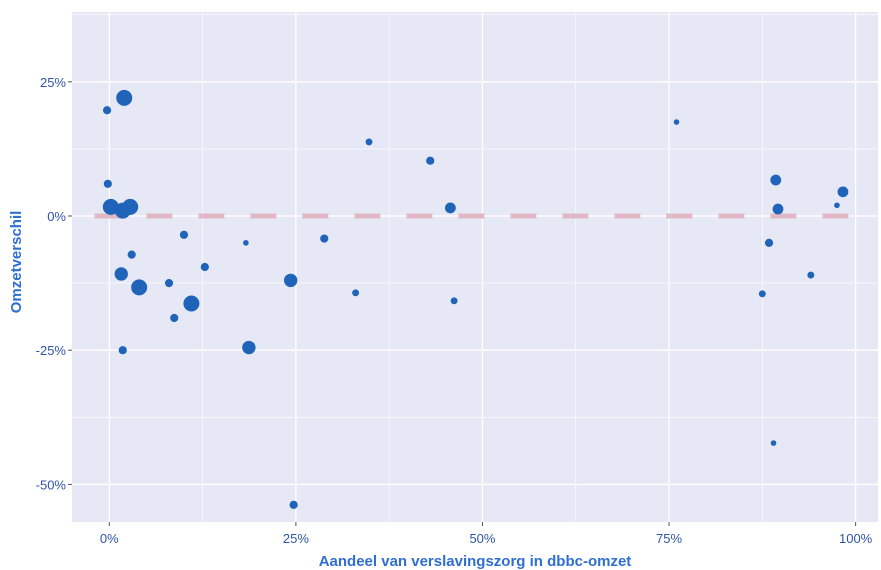 The width and height of the screenshot is (881, 570). I want to click on x-axis-ticks: 0% 25% 50% 75% 100%, so click(486, 534).